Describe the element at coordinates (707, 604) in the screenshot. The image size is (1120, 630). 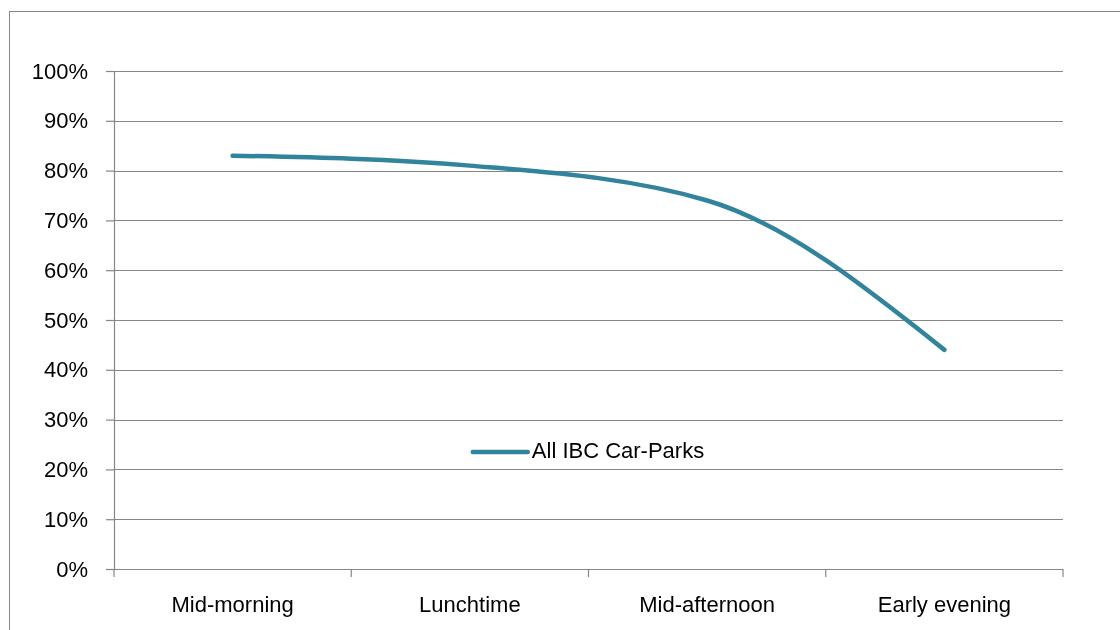
I see `x-tick-label: Mid-afternoon` at that location.